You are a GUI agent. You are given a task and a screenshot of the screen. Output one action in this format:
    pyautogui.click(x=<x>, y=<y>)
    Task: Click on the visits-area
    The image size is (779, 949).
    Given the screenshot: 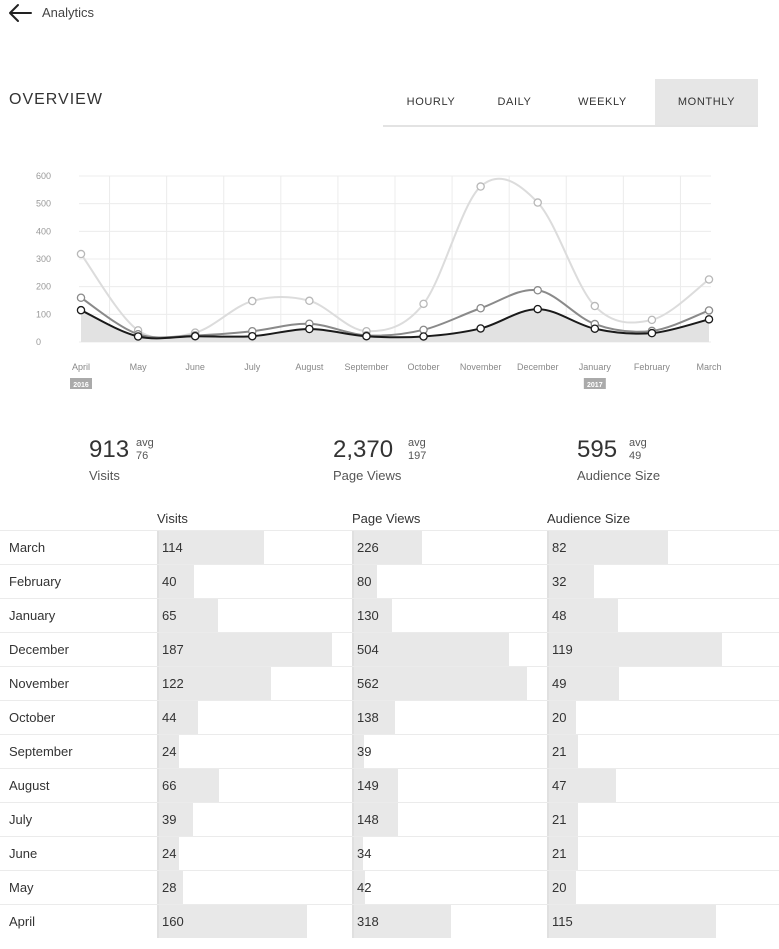 What is the action you would take?
    pyautogui.click(x=395, y=325)
    